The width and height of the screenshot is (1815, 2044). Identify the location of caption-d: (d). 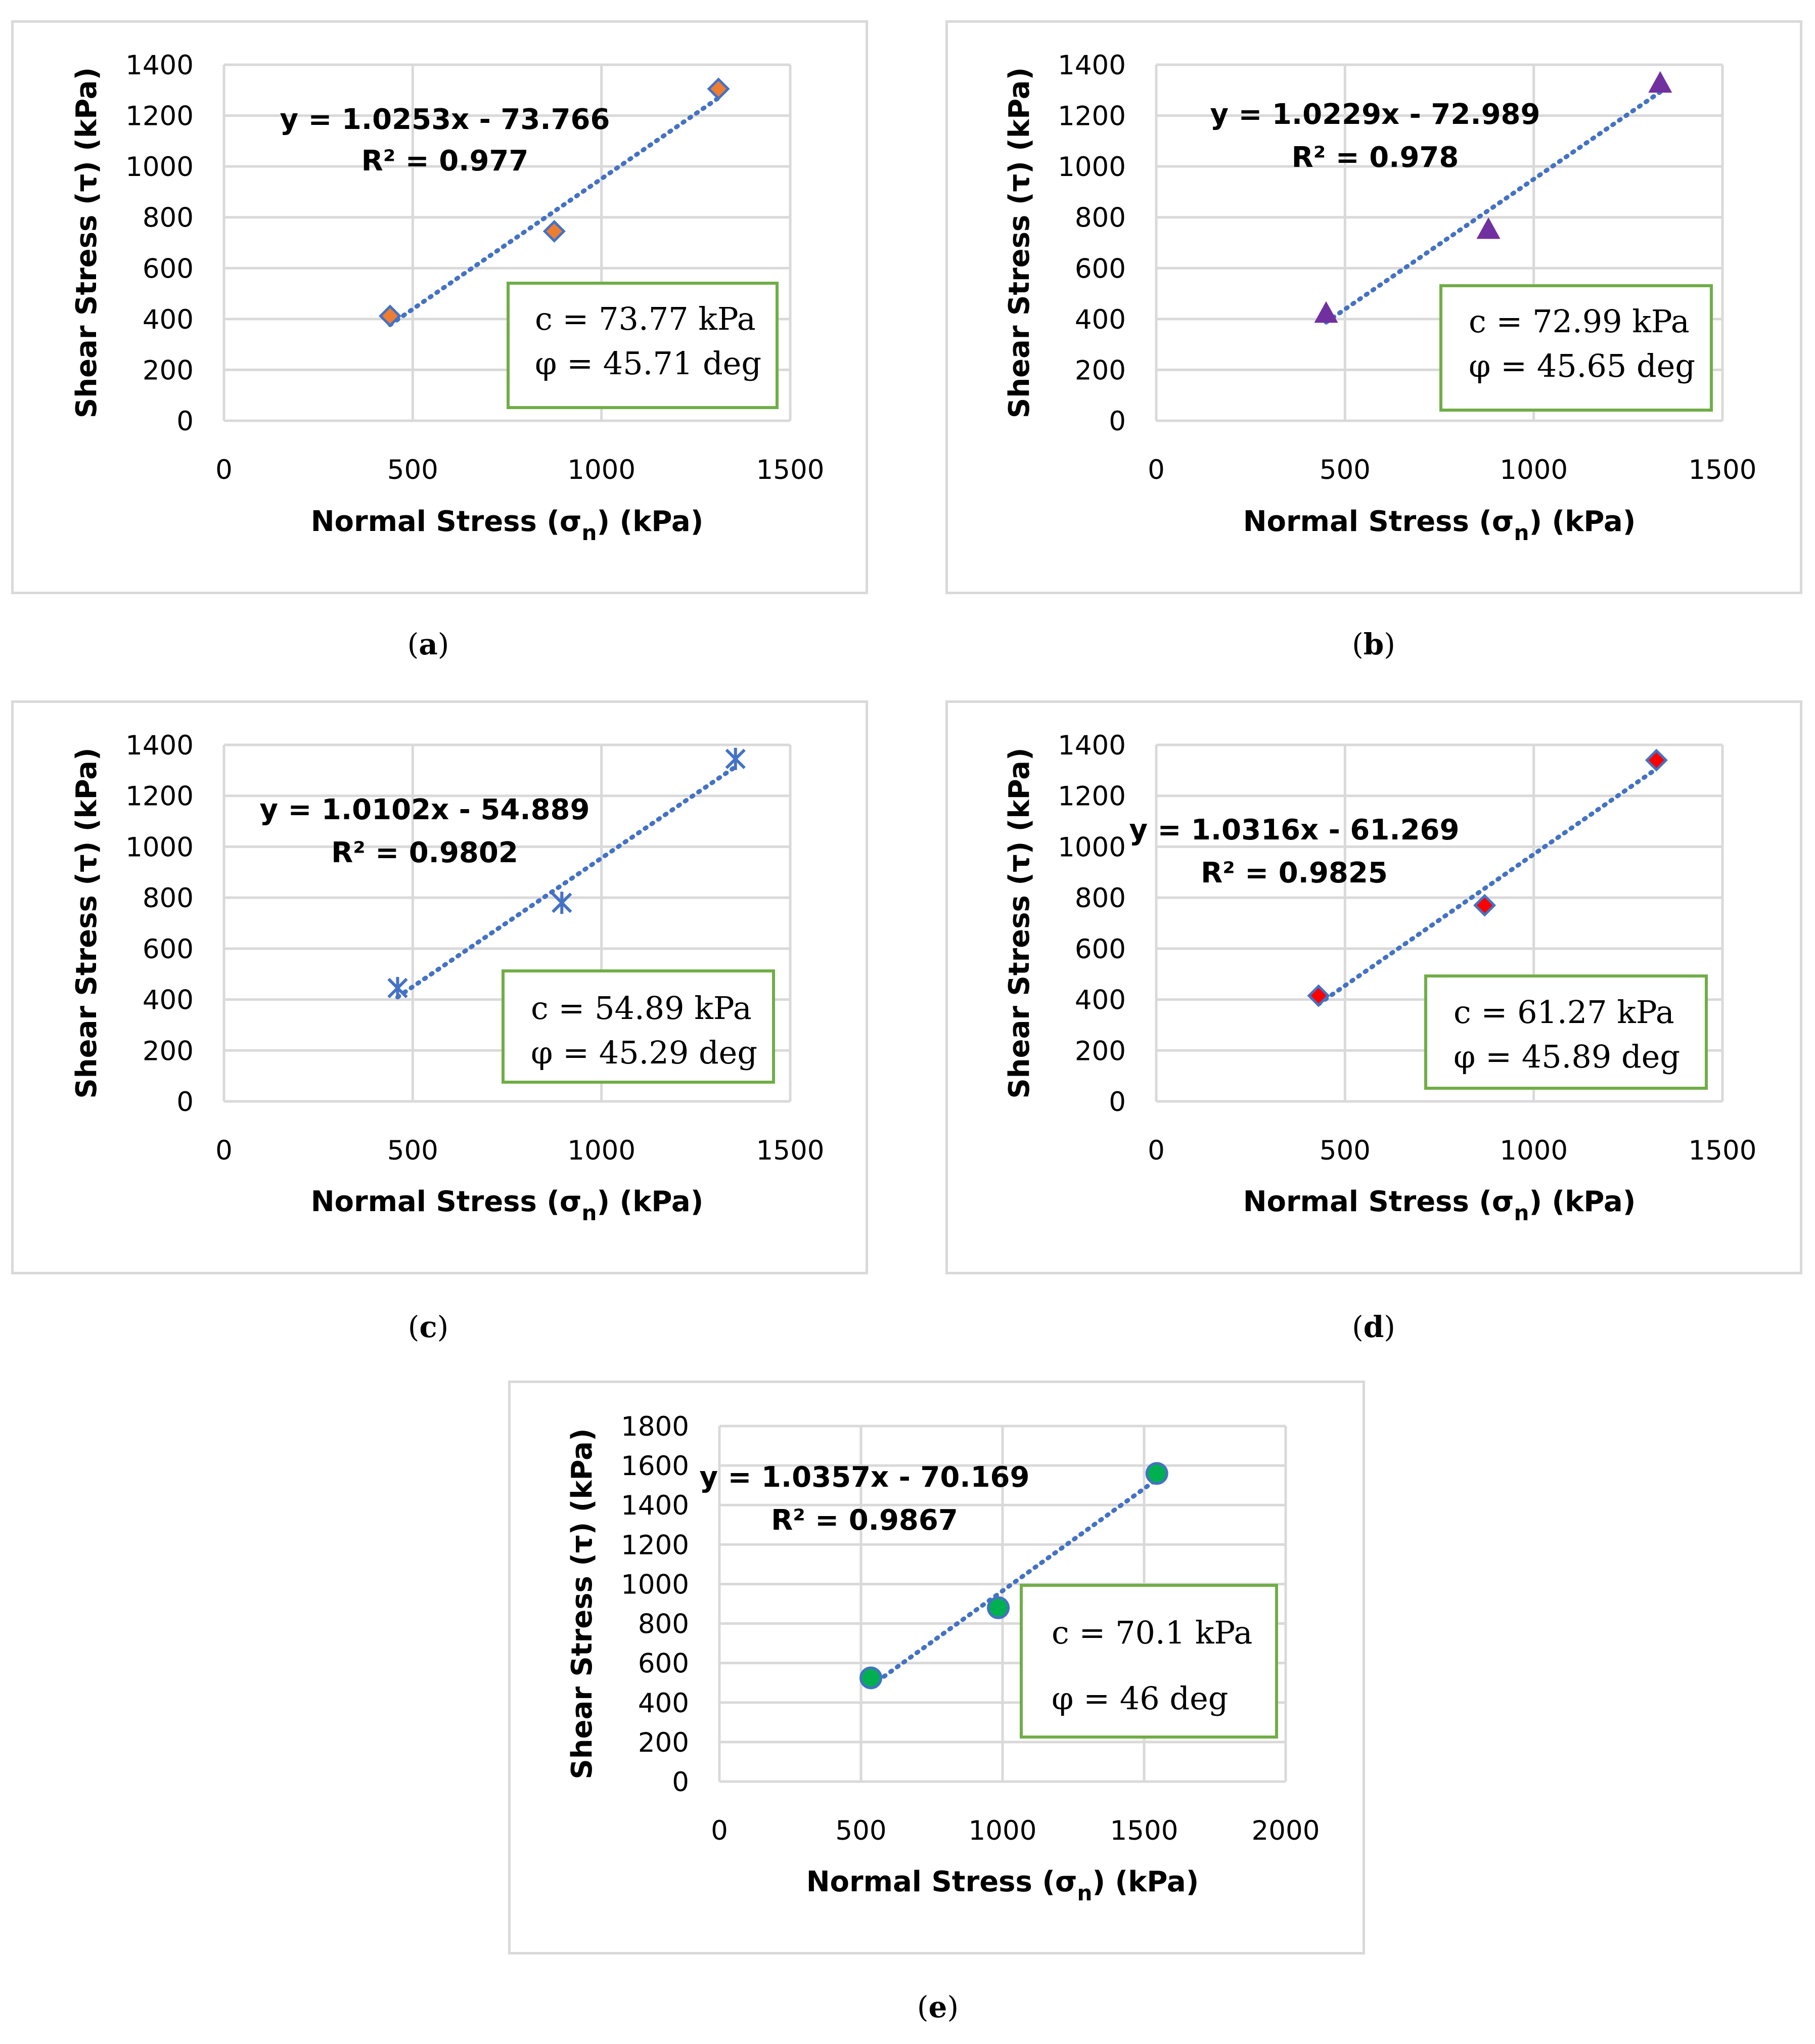
(1373, 1327).